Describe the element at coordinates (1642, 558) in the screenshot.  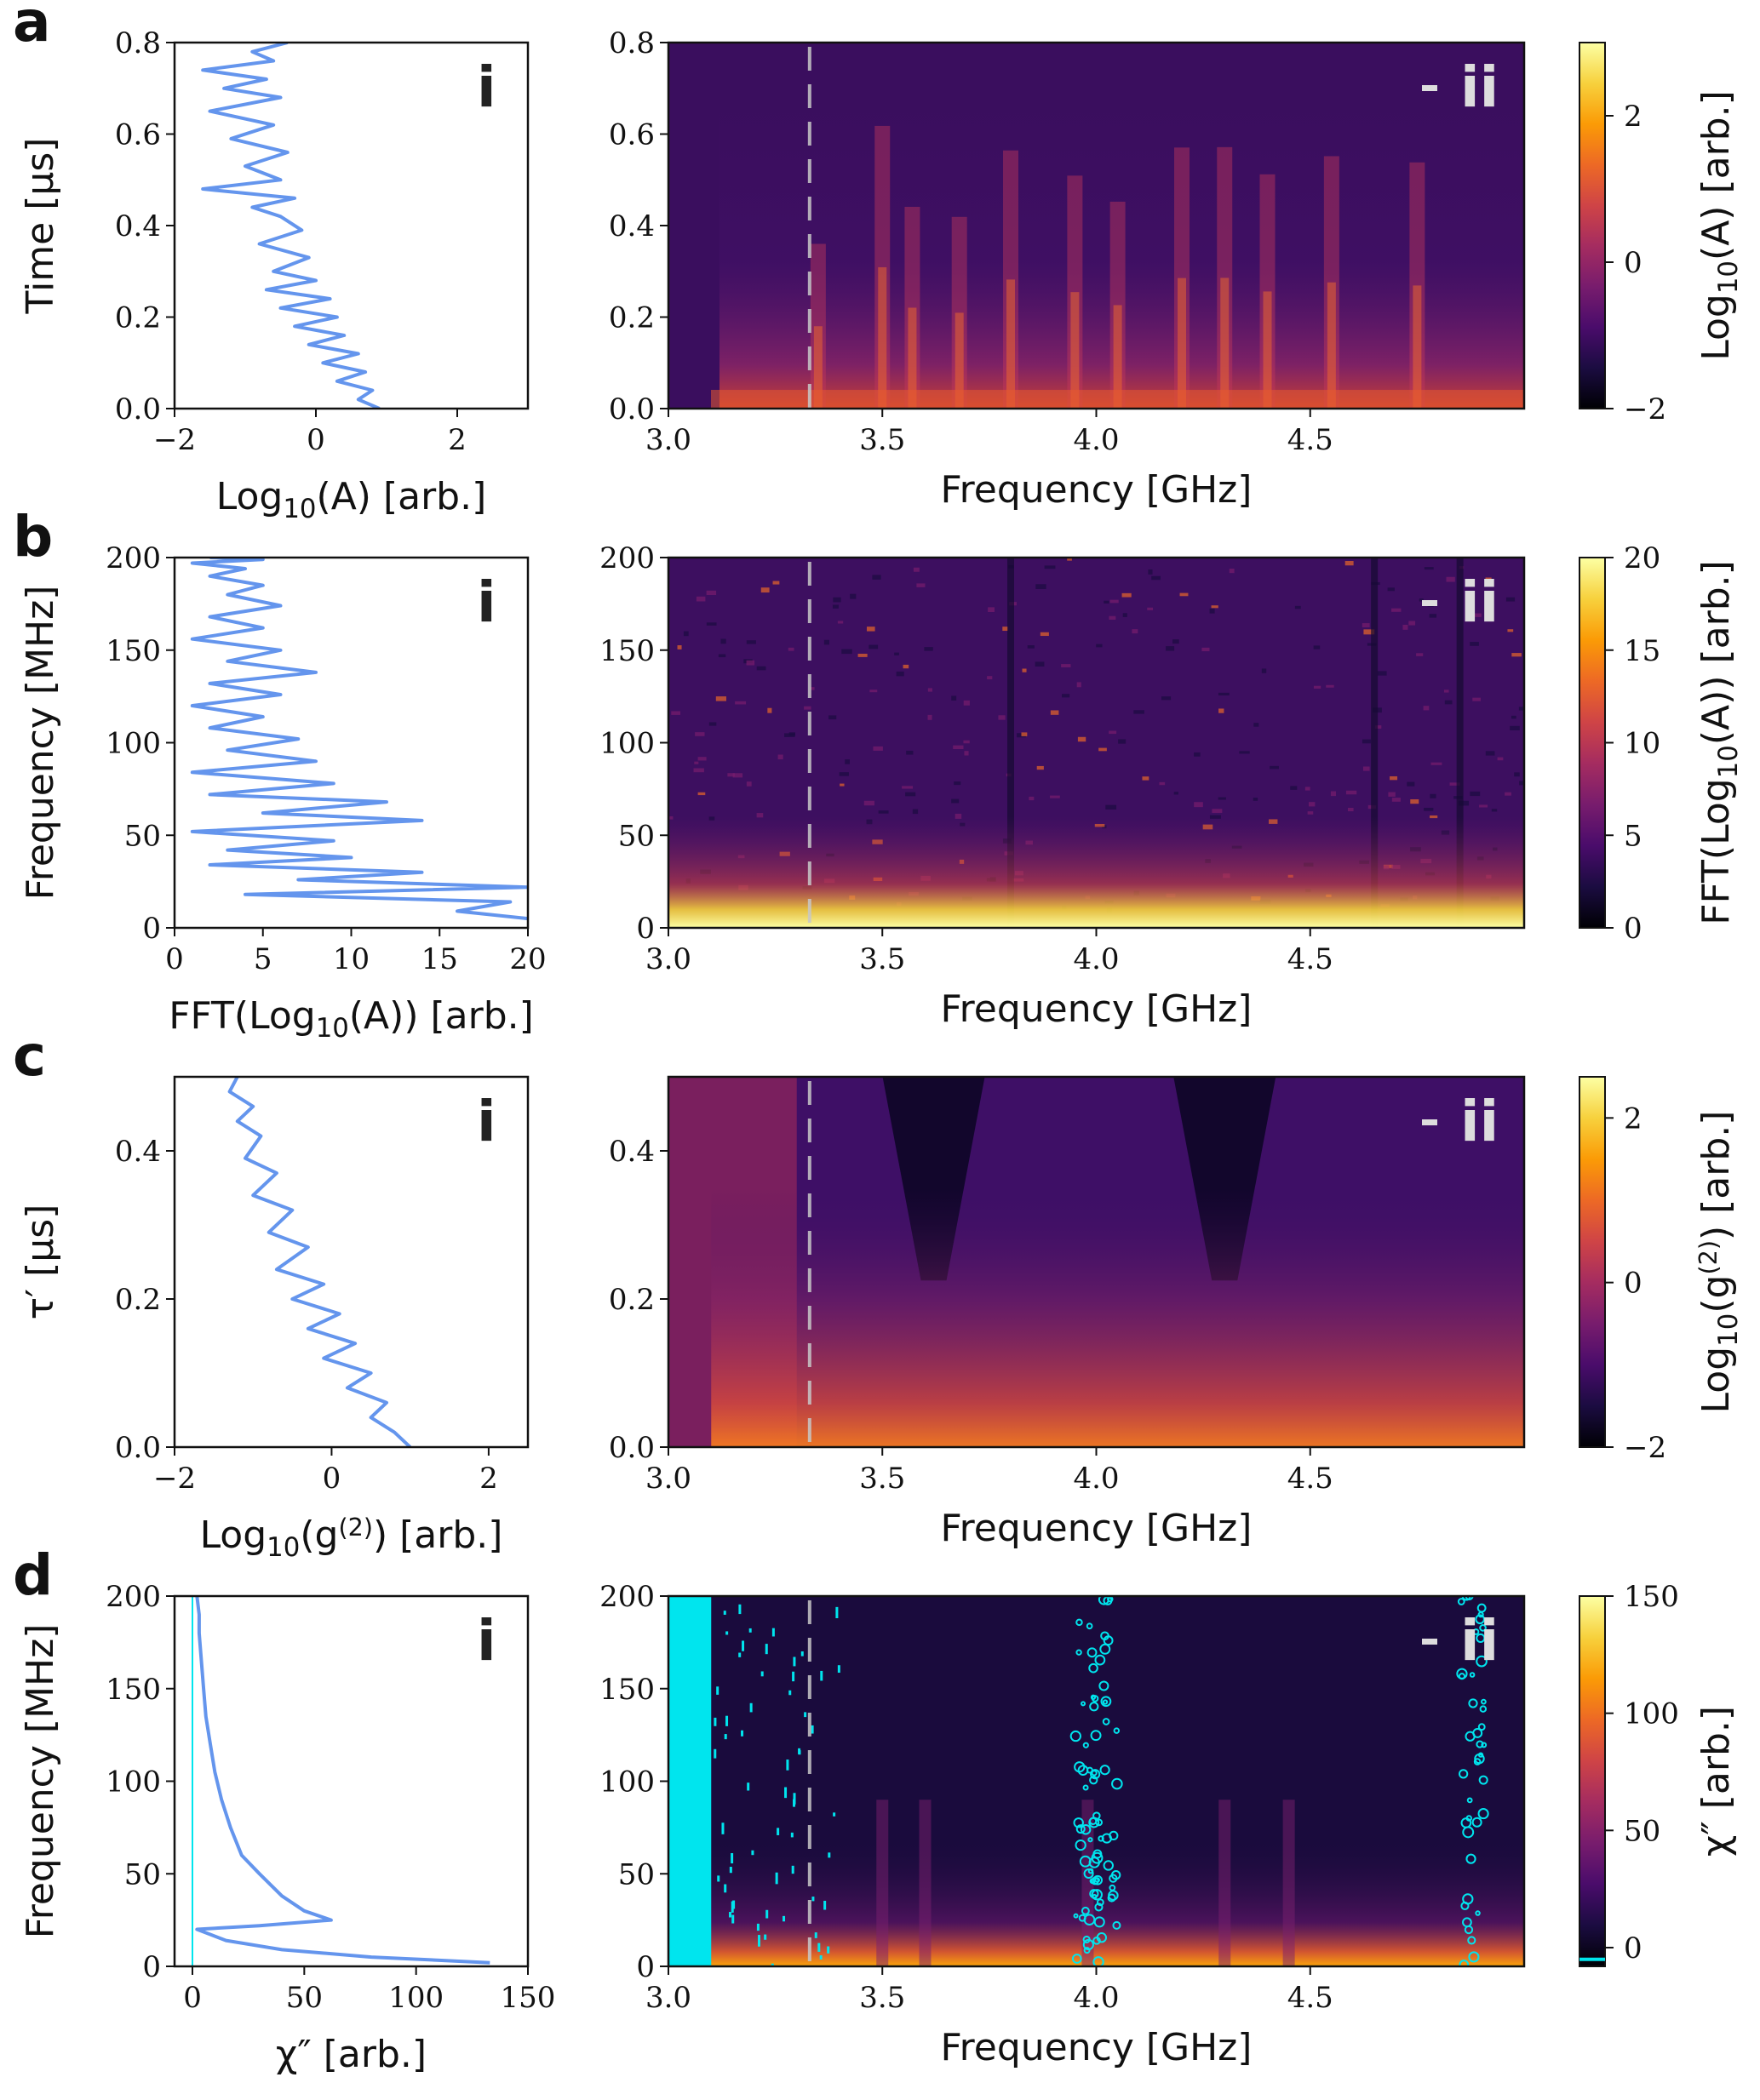
I see `colorbar-tick-label: 20` at that location.